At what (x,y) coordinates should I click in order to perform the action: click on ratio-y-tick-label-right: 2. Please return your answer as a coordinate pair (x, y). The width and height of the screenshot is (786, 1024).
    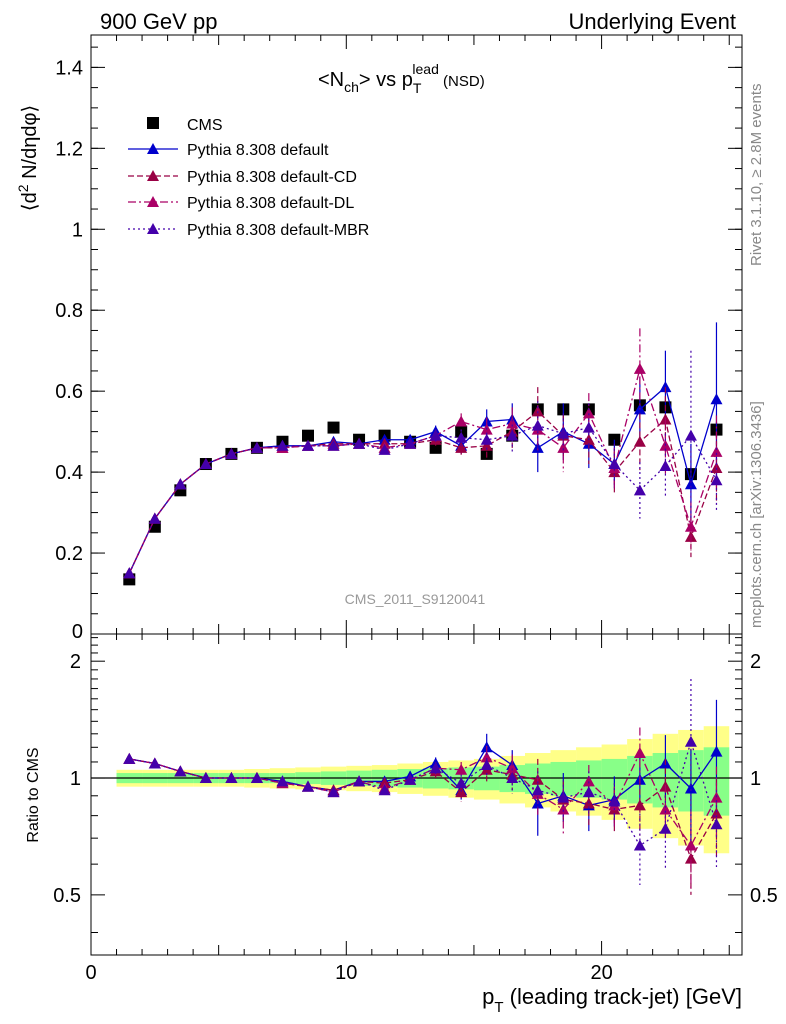
    Looking at the image, I should click on (755, 662).